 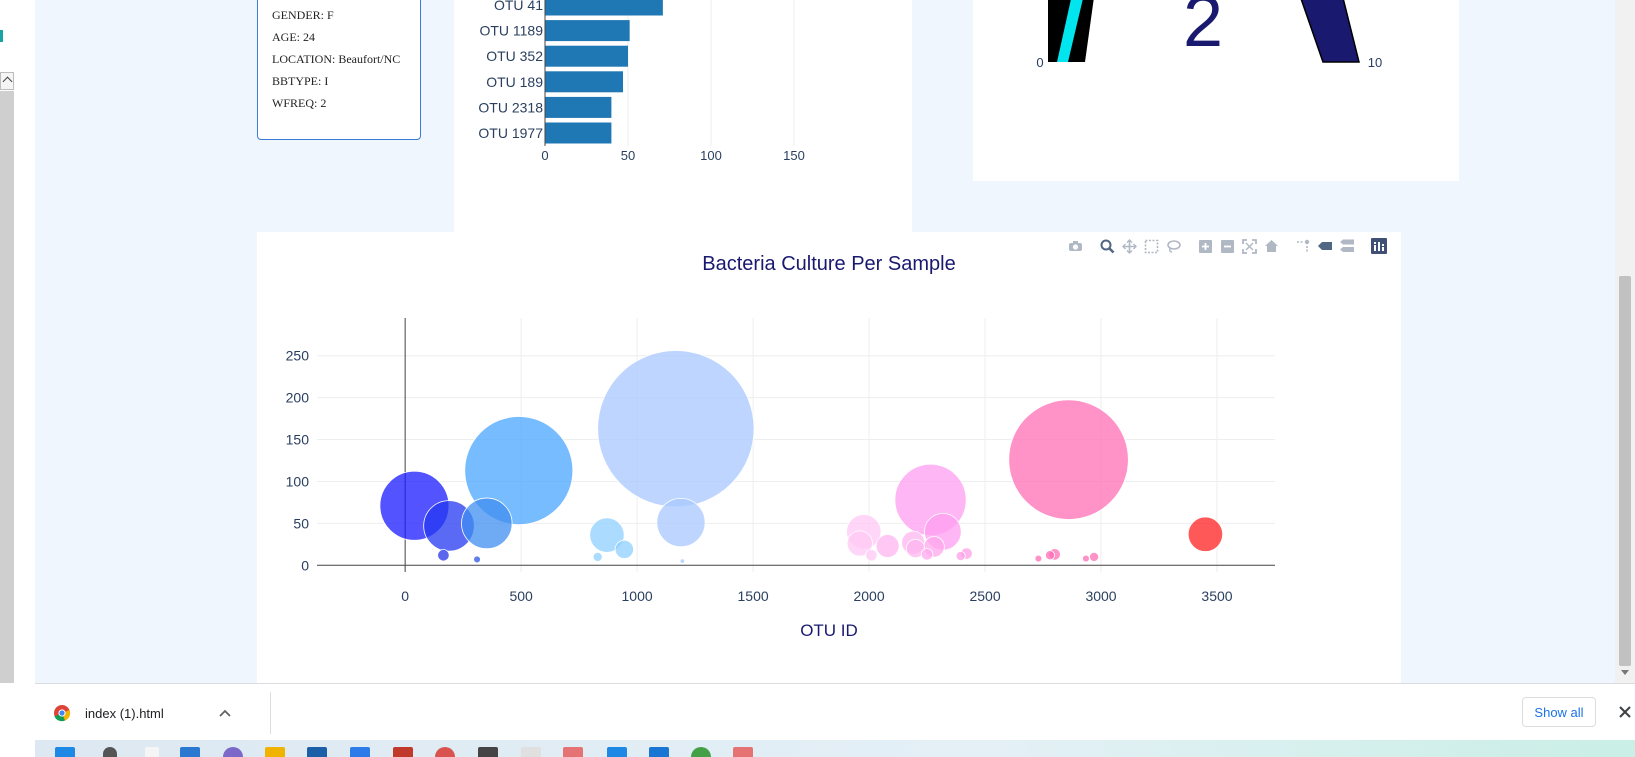 What do you see at coordinates (617, 752) in the screenshot?
I see `vscode-icon` at bounding box center [617, 752].